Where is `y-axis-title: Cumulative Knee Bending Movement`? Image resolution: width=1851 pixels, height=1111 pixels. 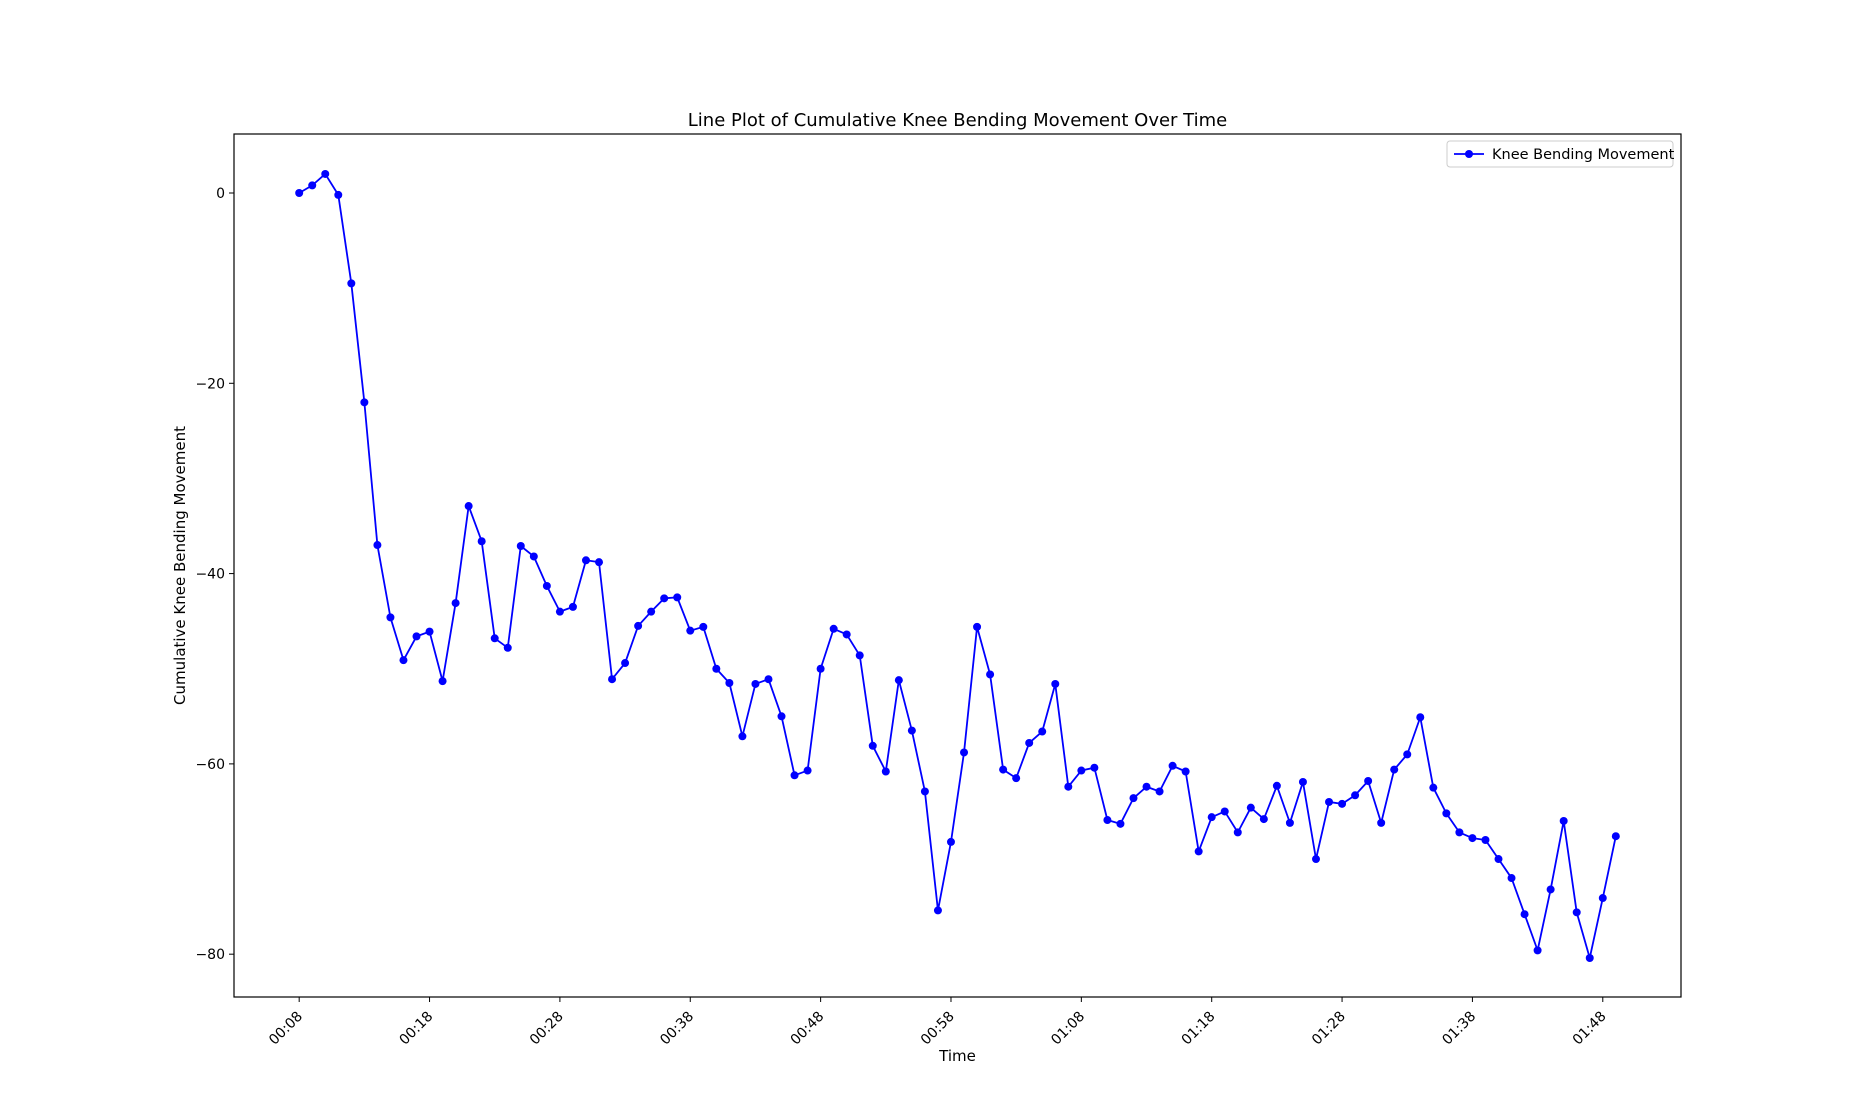
y-axis-title: Cumulative Knee Bending Movement is located at coordinates (180, 565).